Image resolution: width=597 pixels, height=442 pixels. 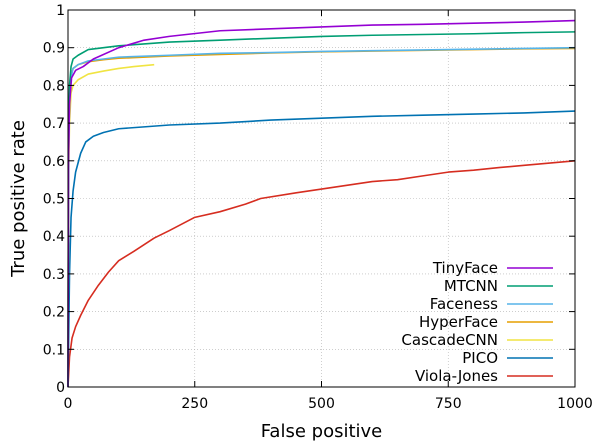 What do you see at coordinates (54, 162) in the screenshot?
I see `y-tick-label: 0.6` at bounding box center [54, 162].